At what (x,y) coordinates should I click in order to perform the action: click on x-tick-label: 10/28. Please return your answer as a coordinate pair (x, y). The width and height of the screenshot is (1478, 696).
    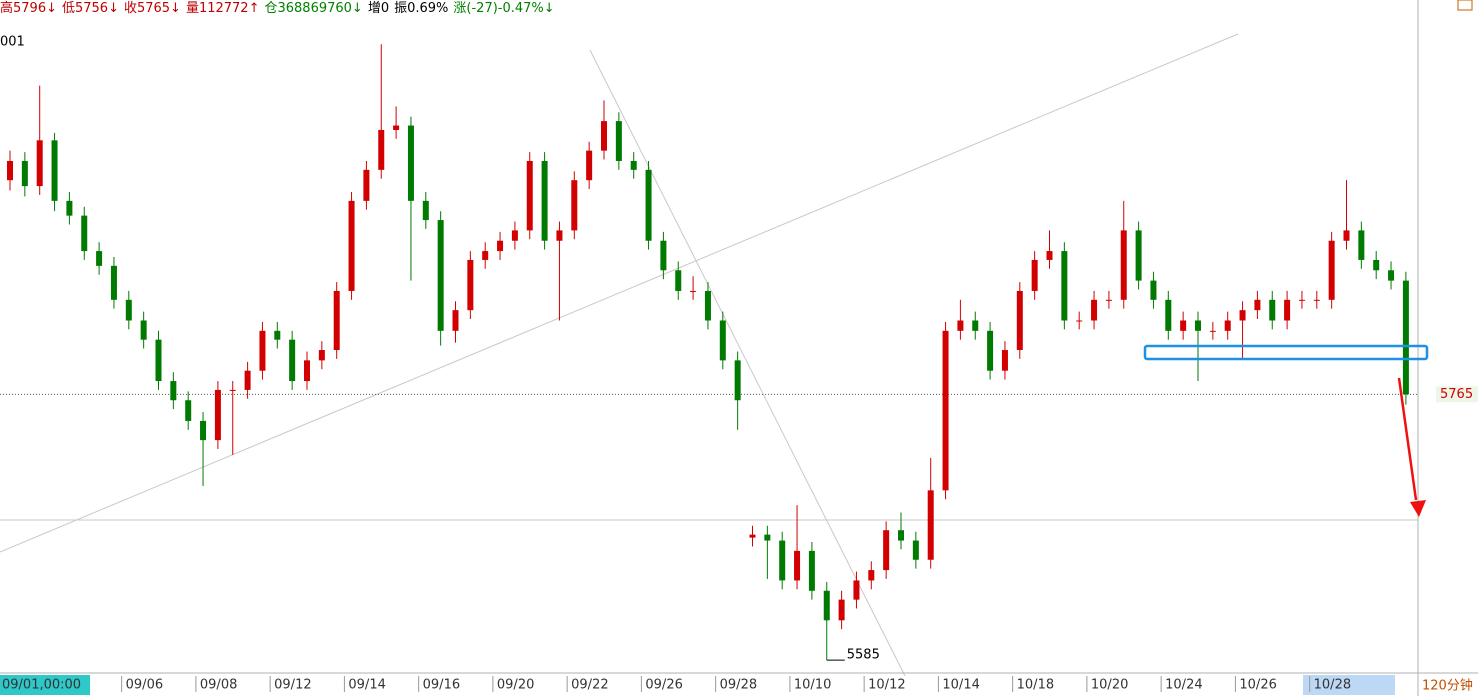
    Looking at the image, I should click on (1332, 685).